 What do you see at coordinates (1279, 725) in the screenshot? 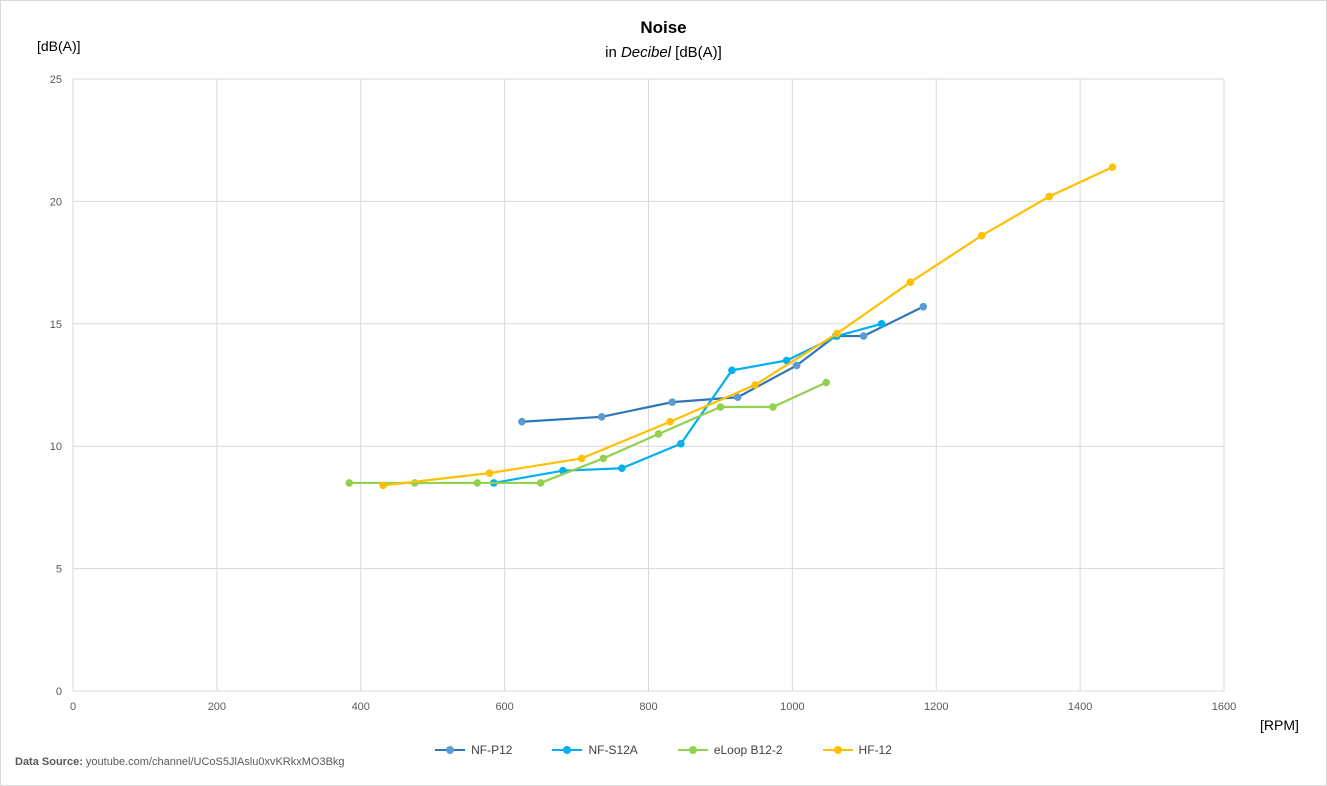
I see `x-axis-label: [RPM]` at bounding box center [1279, 725].